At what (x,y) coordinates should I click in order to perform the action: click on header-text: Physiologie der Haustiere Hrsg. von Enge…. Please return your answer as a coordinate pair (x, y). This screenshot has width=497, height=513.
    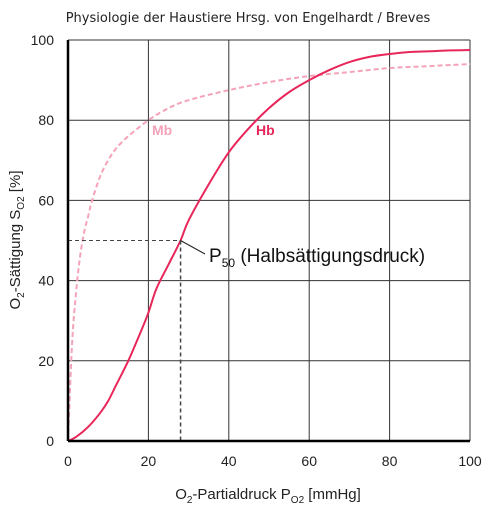
    Looking at the image, I should click on (248, 18).